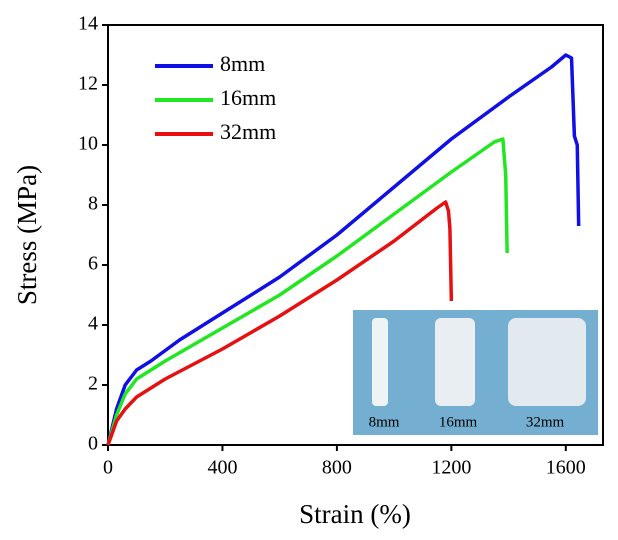  I want to click on y-tick-label: 10, so click(88, 144).